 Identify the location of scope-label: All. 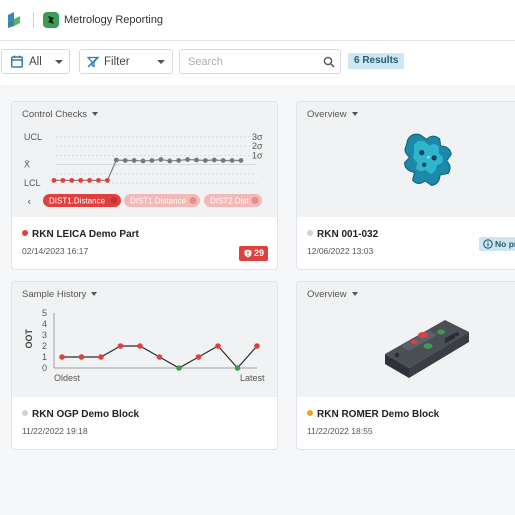
(35, 62).